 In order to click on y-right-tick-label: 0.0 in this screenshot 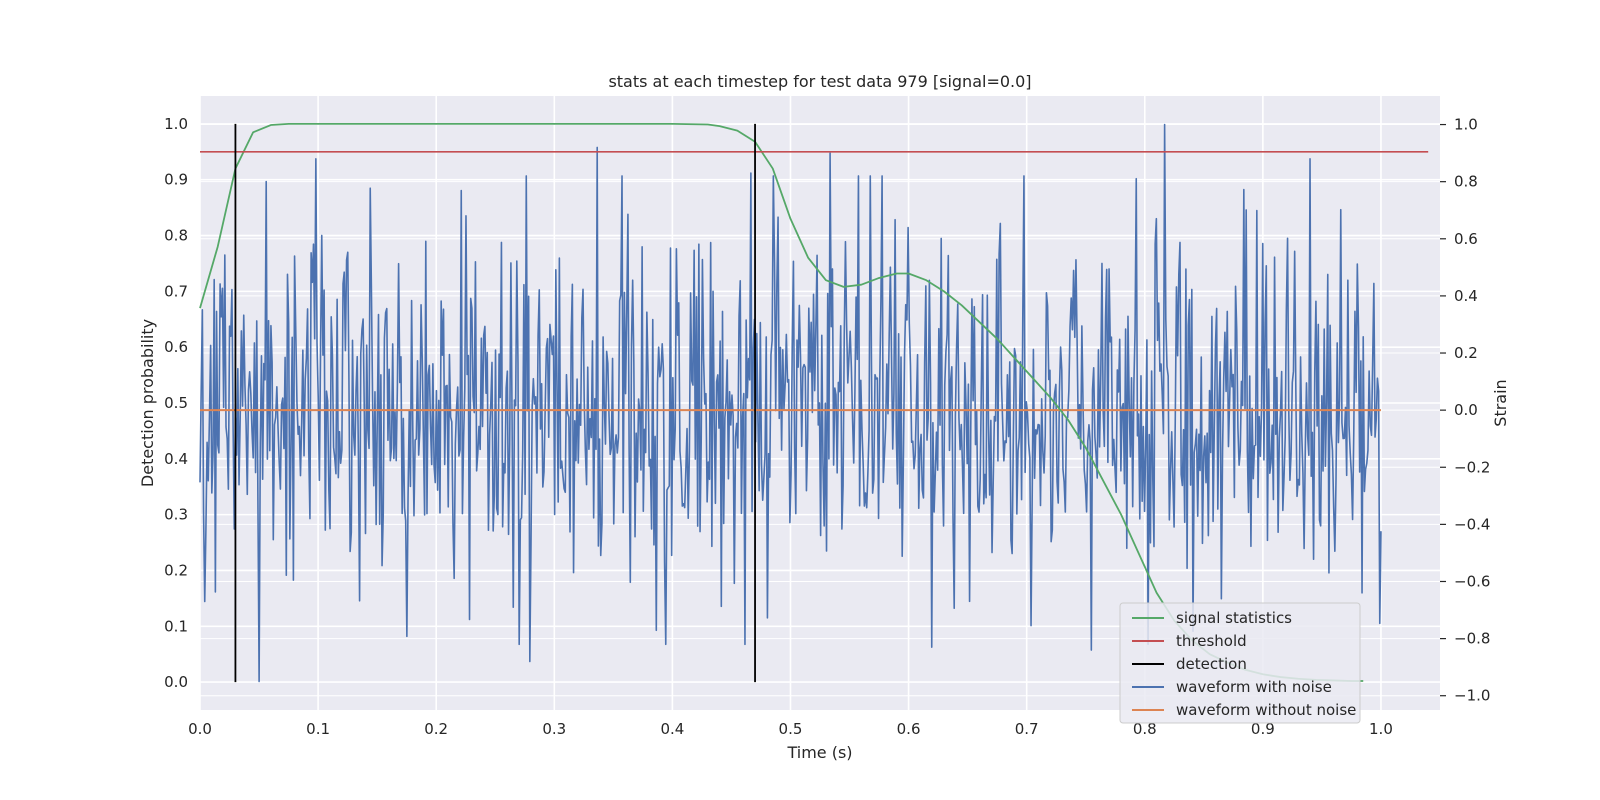, I will do `click(1466, 410)`.